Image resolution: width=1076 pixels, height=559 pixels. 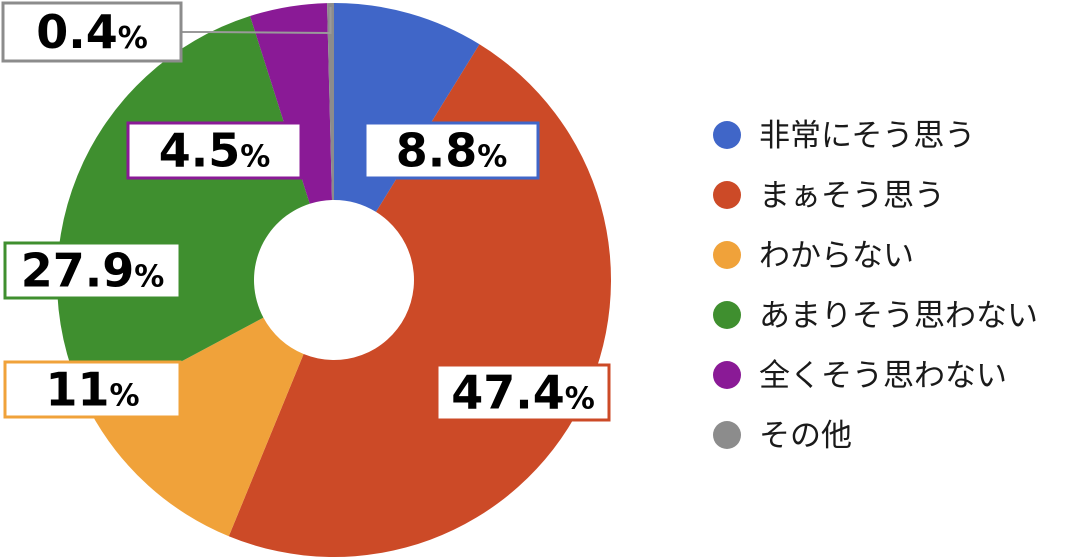 I want to click on legend-label: まぁそう思う, so click(x=852, y=196).